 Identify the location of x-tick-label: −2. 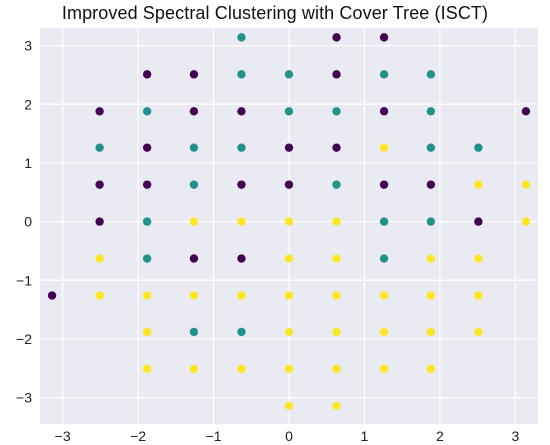
(138, 436).